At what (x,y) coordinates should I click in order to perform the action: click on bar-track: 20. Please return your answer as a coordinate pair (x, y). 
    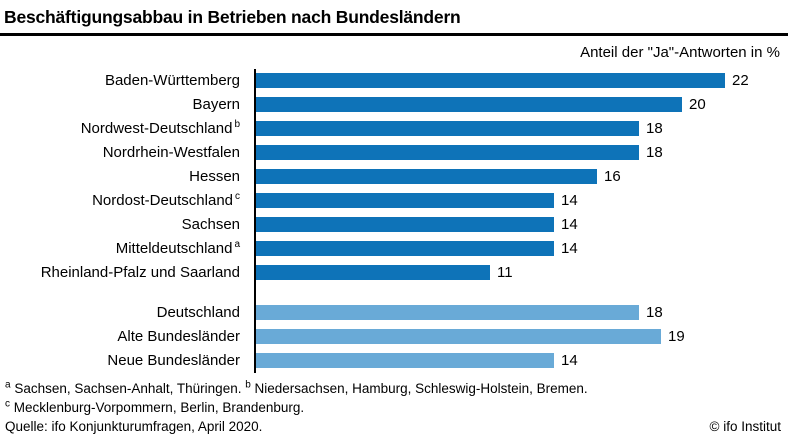
    Looking at the image, I should click on (517, 105).